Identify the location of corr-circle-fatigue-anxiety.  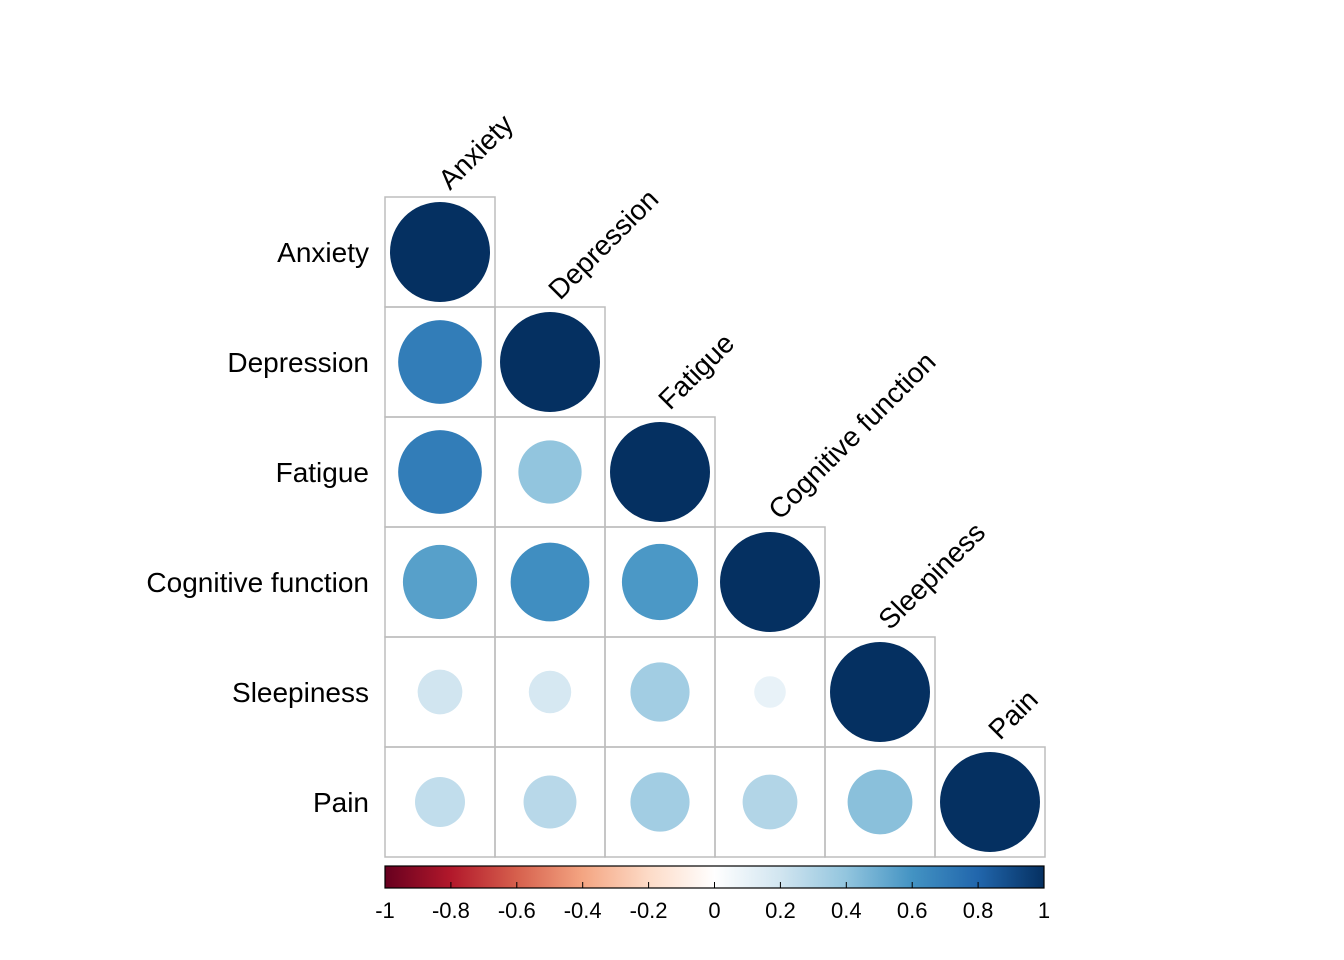
(440, 472).